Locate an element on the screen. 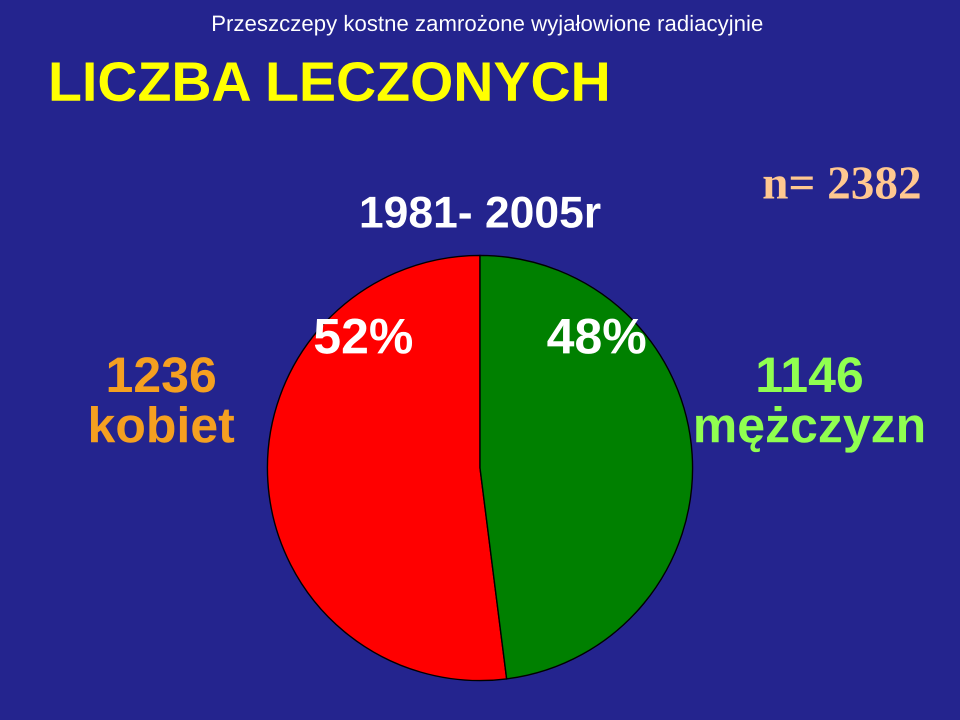 The width and height of the screenshot is (960, 720). chart-subtitle: 1981- 2005r is located at coordinates (481, 212).